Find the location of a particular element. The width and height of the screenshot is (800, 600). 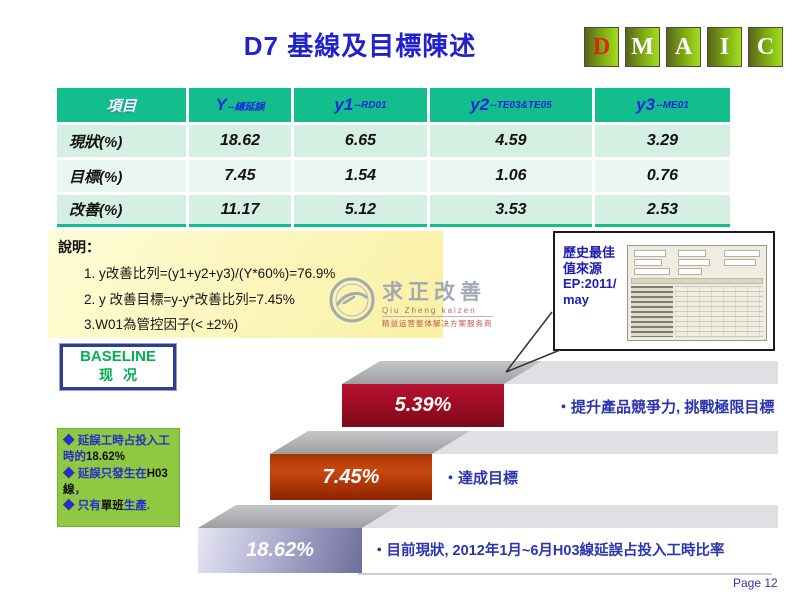

annotation-goal: ・達成目標 is located at coordinates (481, 478).